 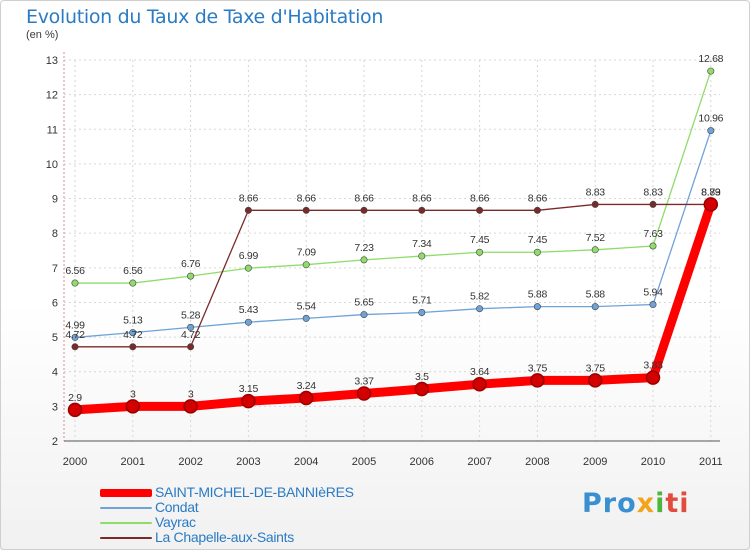 I want to click on data-label: 6.99, so click(x=249, y=256).